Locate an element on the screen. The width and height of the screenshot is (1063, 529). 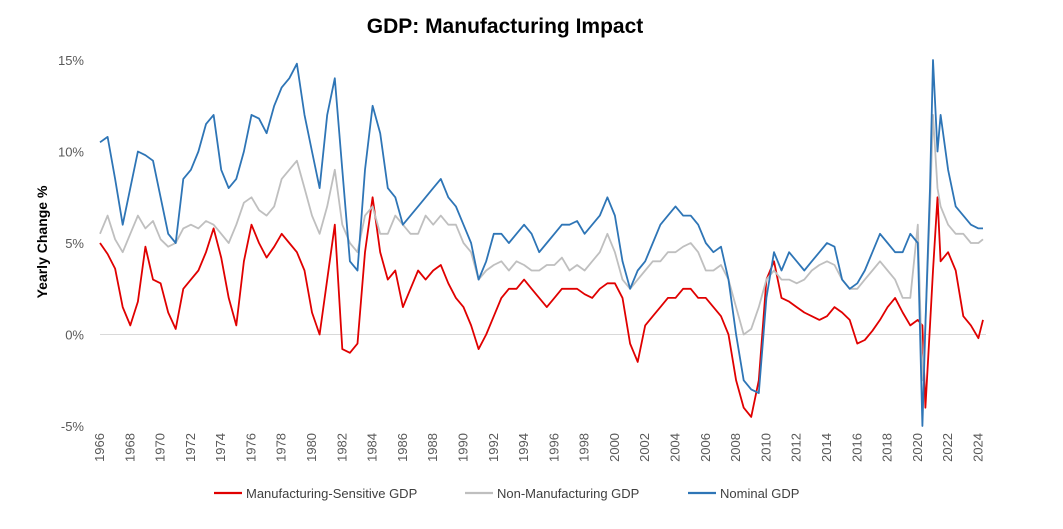
x-tick-label: 2018 is located at coordinates (887, 447).